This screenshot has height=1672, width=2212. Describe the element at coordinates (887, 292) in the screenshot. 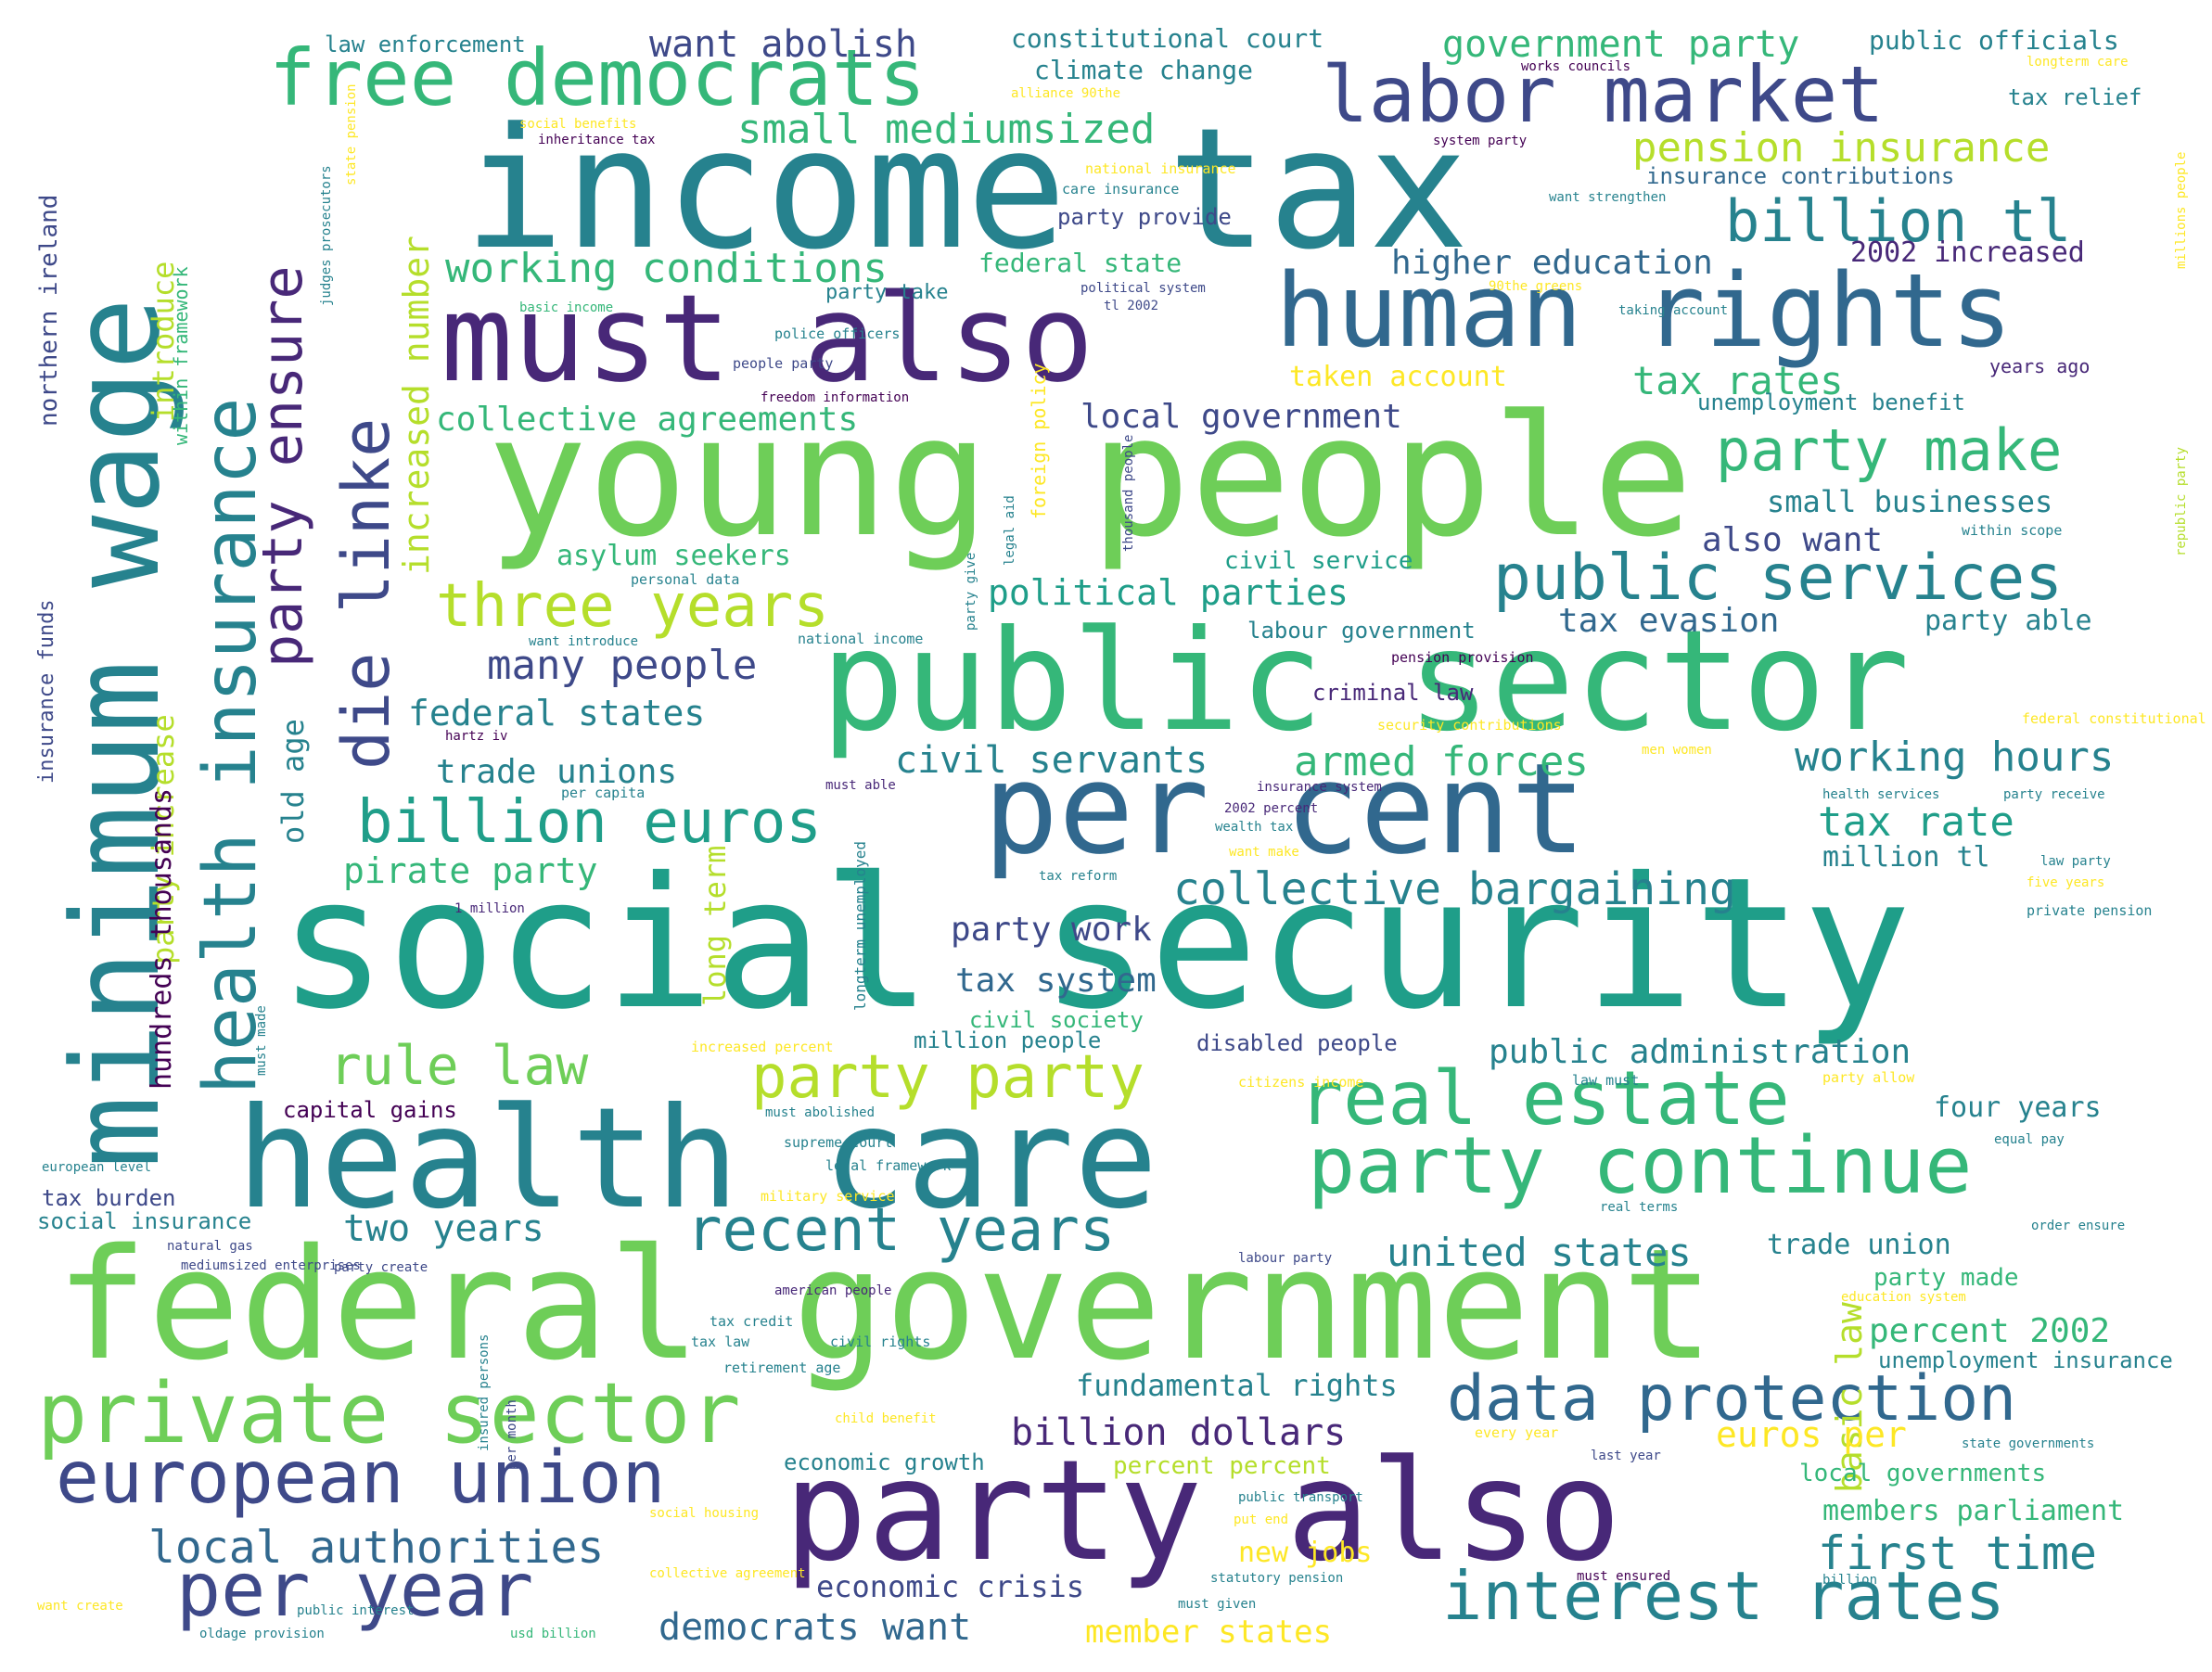

I see `word-party-take: party take` at that location.